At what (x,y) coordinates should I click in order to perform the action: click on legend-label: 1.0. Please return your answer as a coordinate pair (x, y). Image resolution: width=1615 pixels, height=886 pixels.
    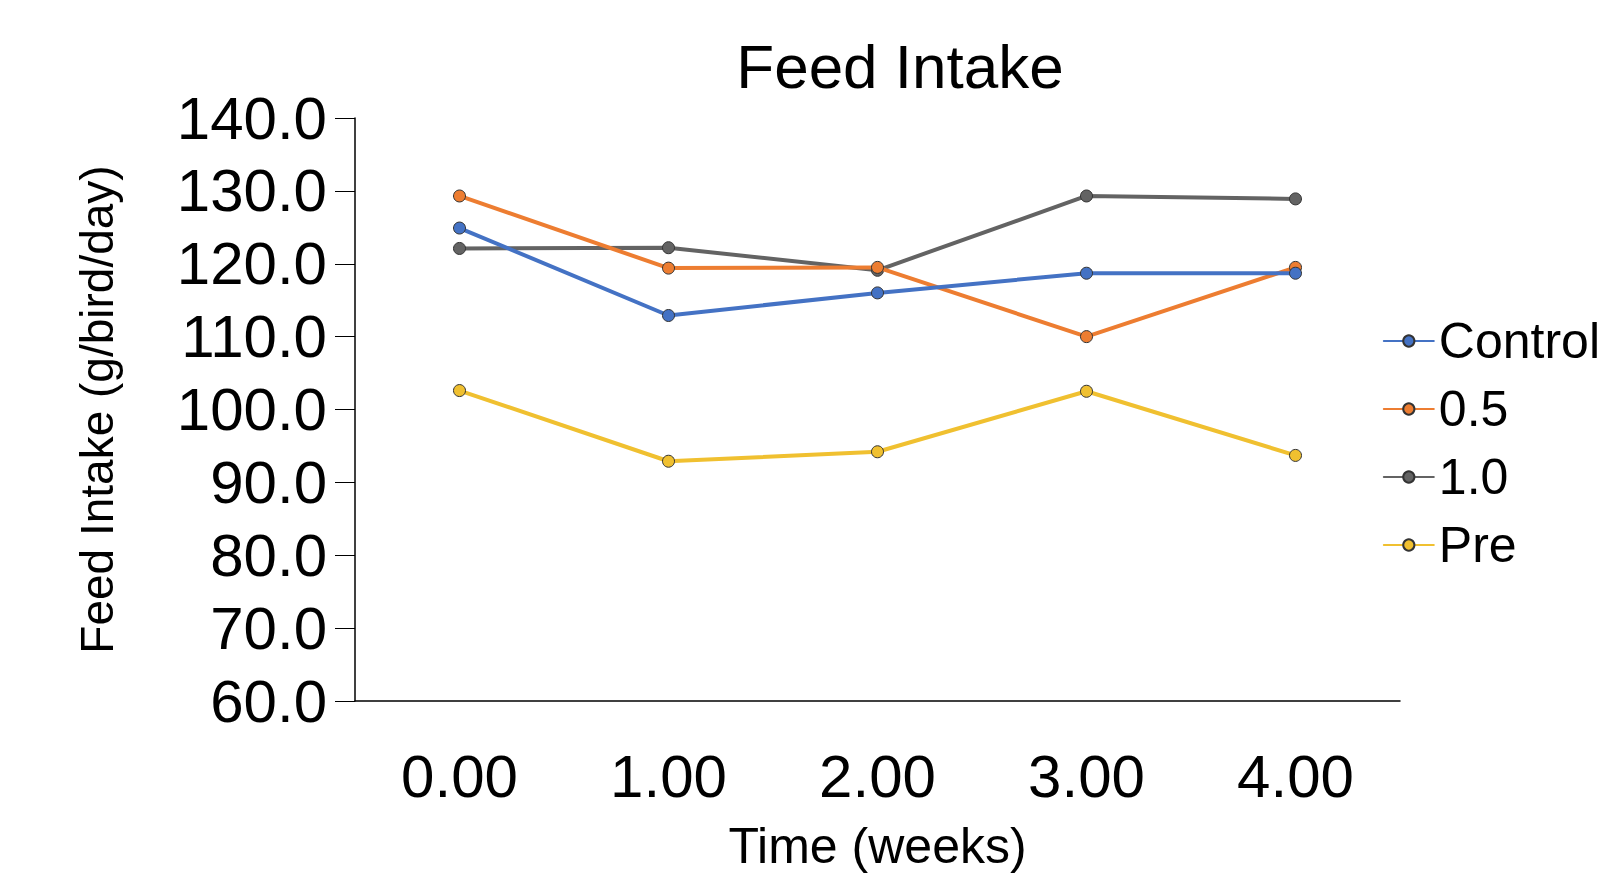
    Looking at the image, I should click on (1473, 477).